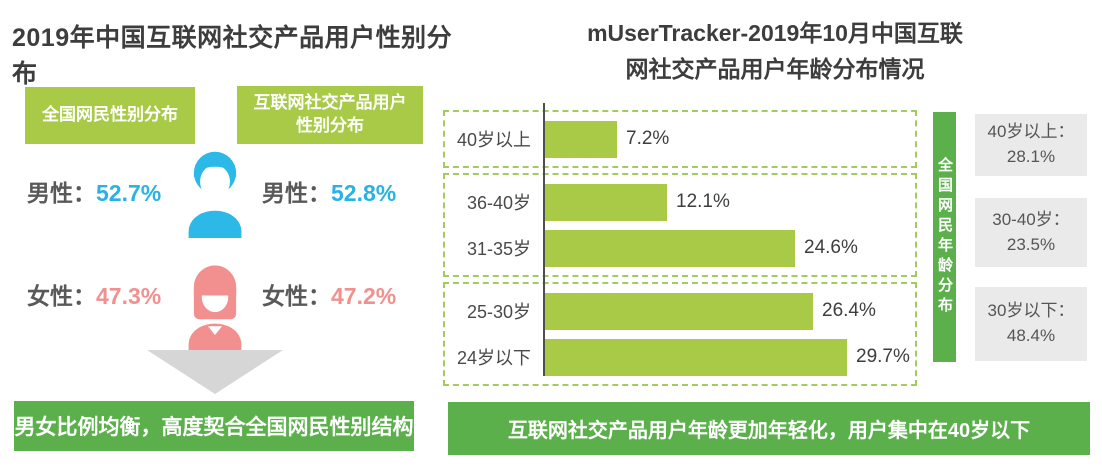  I want to click on social-male-stat: 男性：52.8%, so click(329, 191).